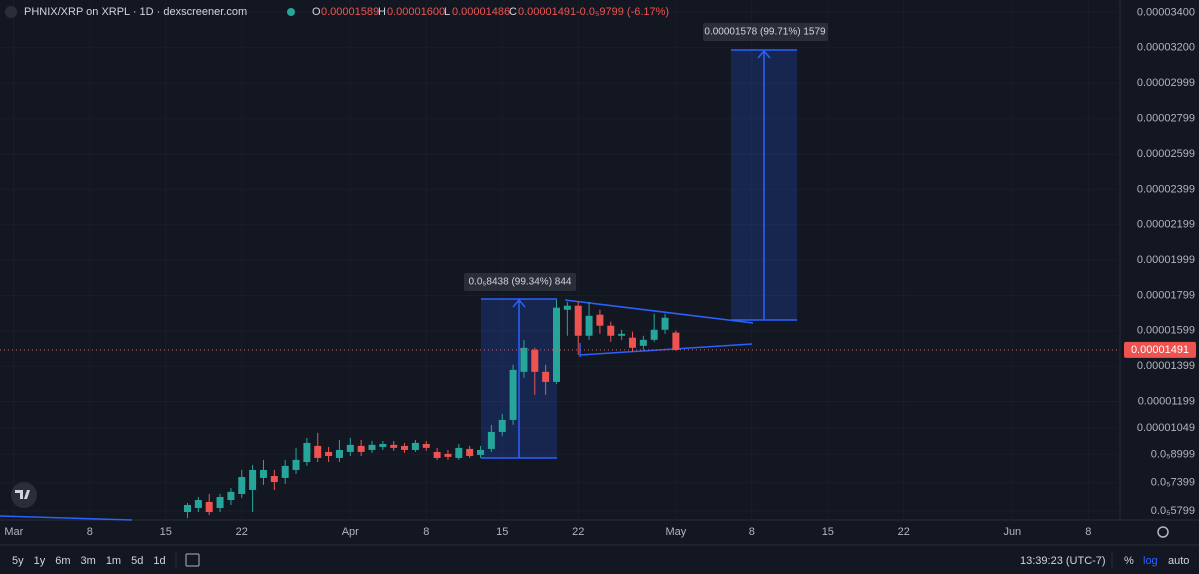 This screenshot has height=574, width=1199. Describe the element at coordinates (137, 561) in the screenshot. I see `range-button: 5d` at that location.